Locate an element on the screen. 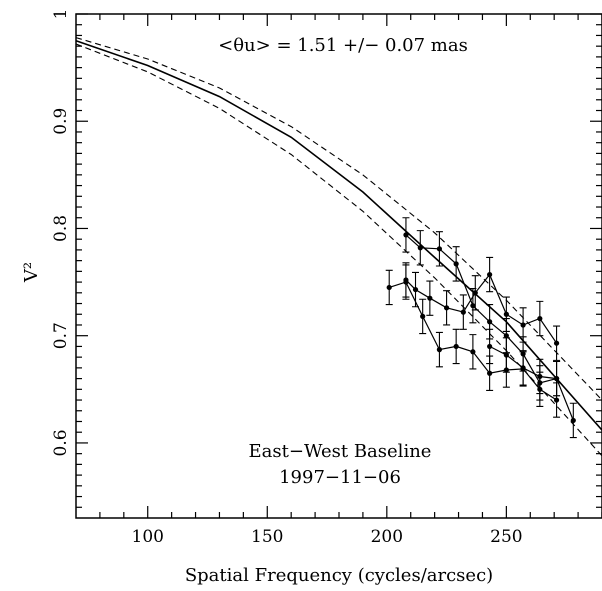  y-axis-title: V² is located at coordinates (31, 272).